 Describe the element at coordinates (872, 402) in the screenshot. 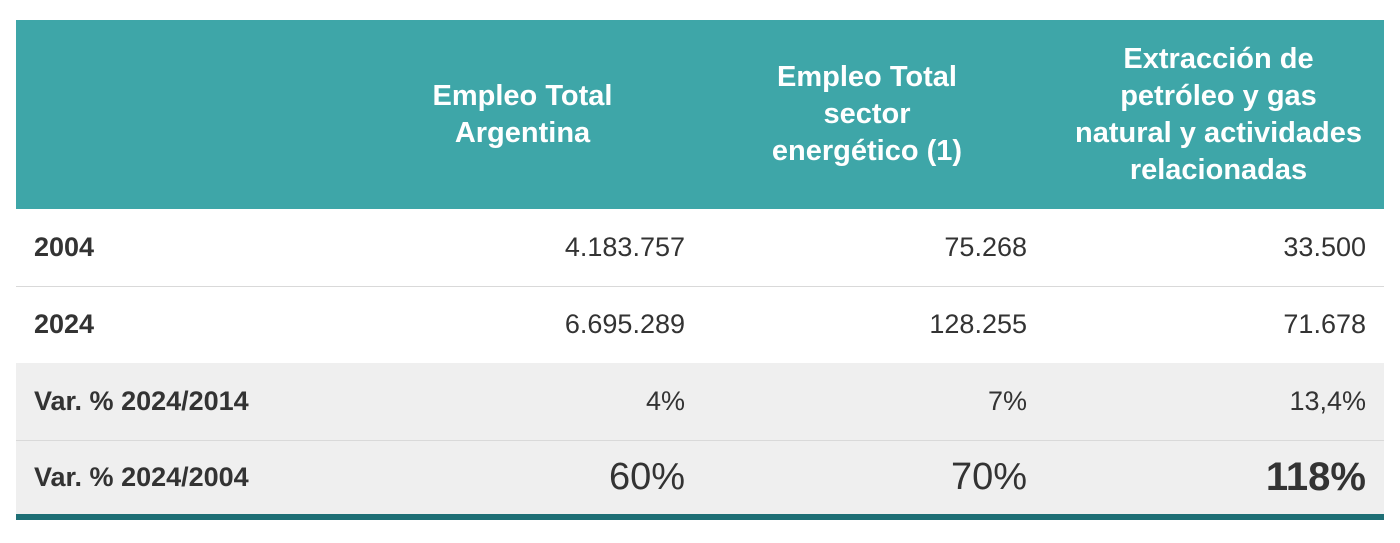

I see `cell-value: 7%` at that location.